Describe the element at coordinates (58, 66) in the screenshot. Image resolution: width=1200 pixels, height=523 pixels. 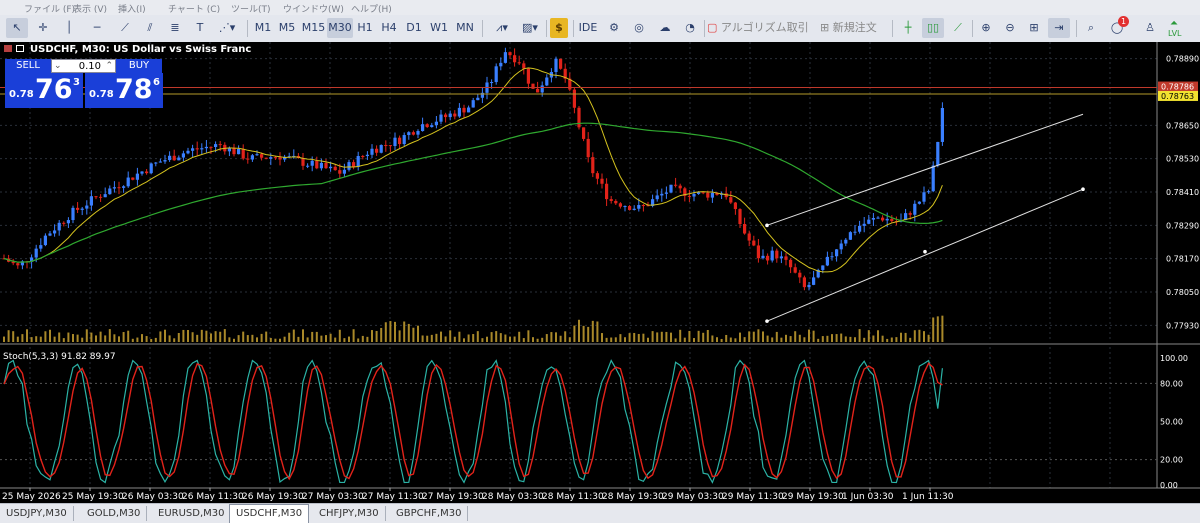
I see `lot-decrease-icon: ⌄` at that location.